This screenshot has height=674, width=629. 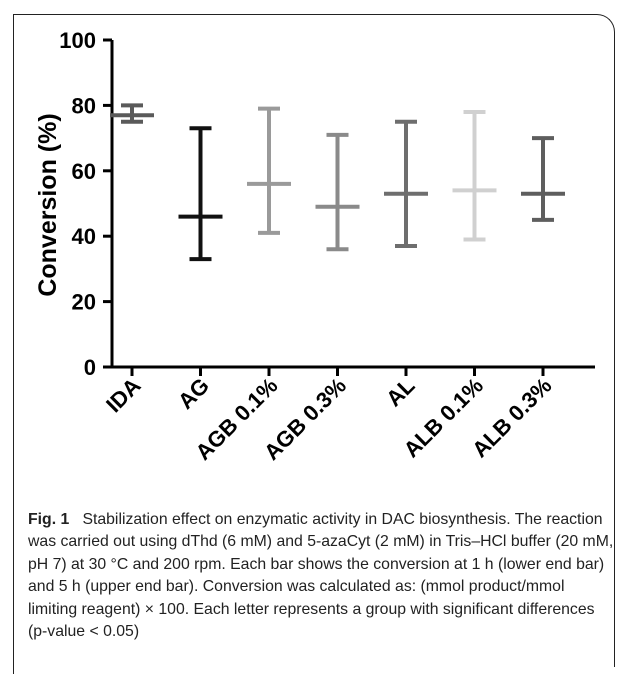 What do you see at coordinates (84, 302) in the screenshot?
I see `y-tick-label: 20` at bounding box center [84, 302].